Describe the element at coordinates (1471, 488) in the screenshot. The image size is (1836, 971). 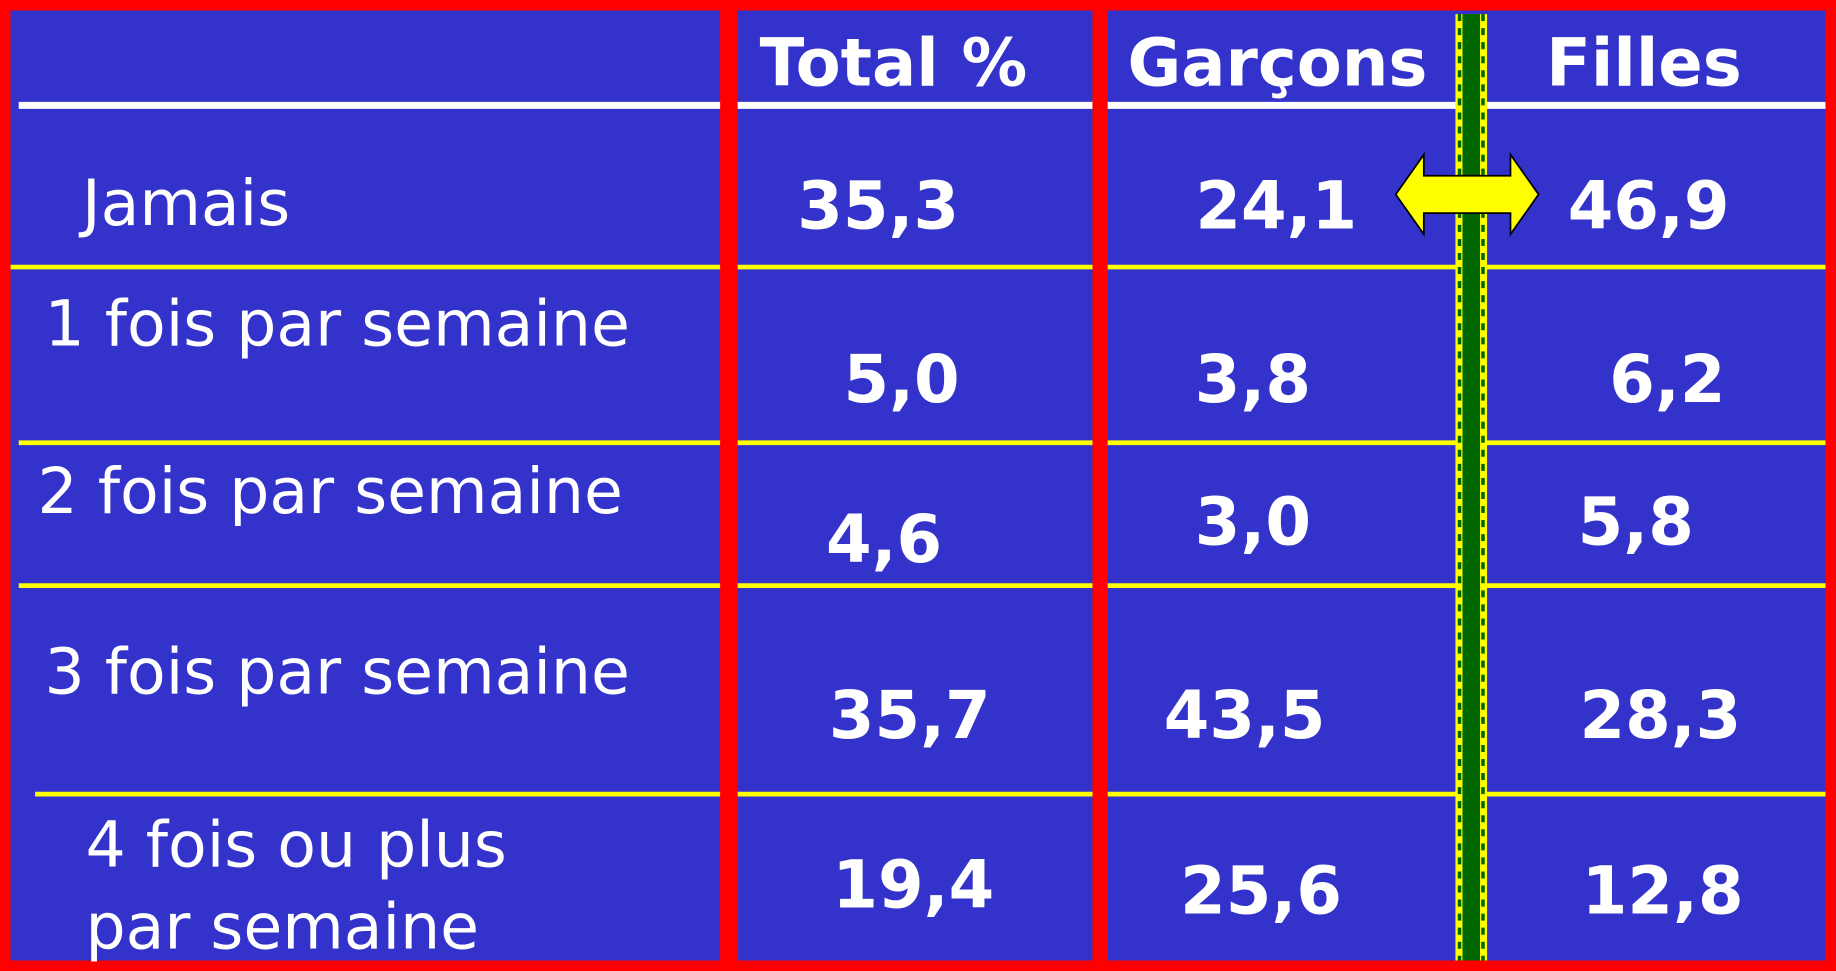
I see `divider-stripe` at that location.